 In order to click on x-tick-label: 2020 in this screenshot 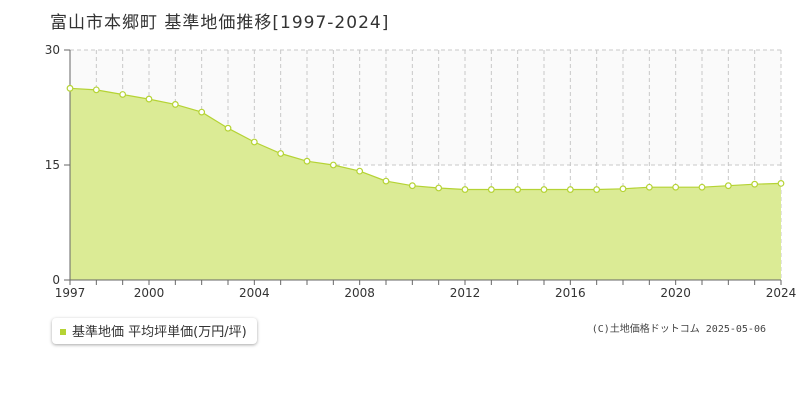, I will do `click(675, 293)`.